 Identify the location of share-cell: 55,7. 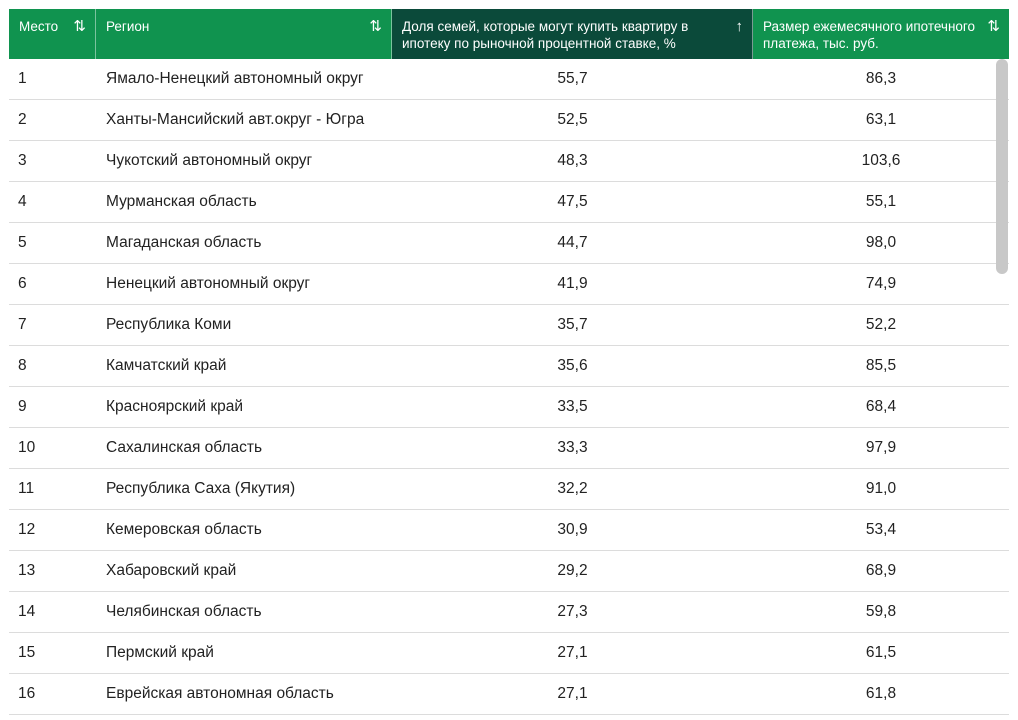
(572, 78).